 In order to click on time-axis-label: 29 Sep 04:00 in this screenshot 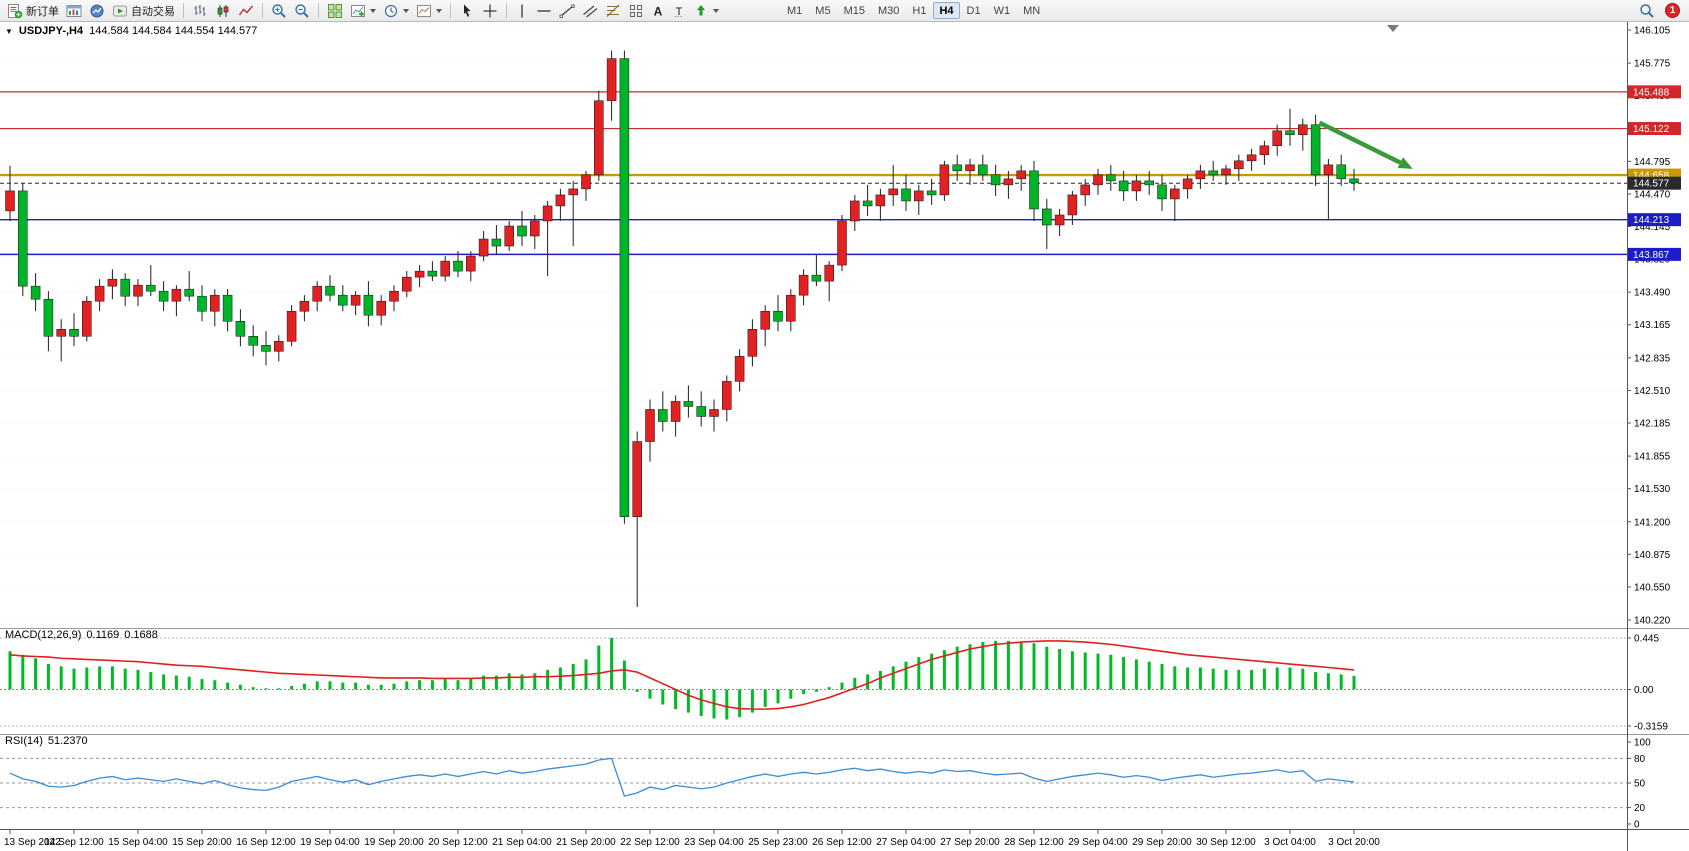, I will do `click(1098, 842)`.